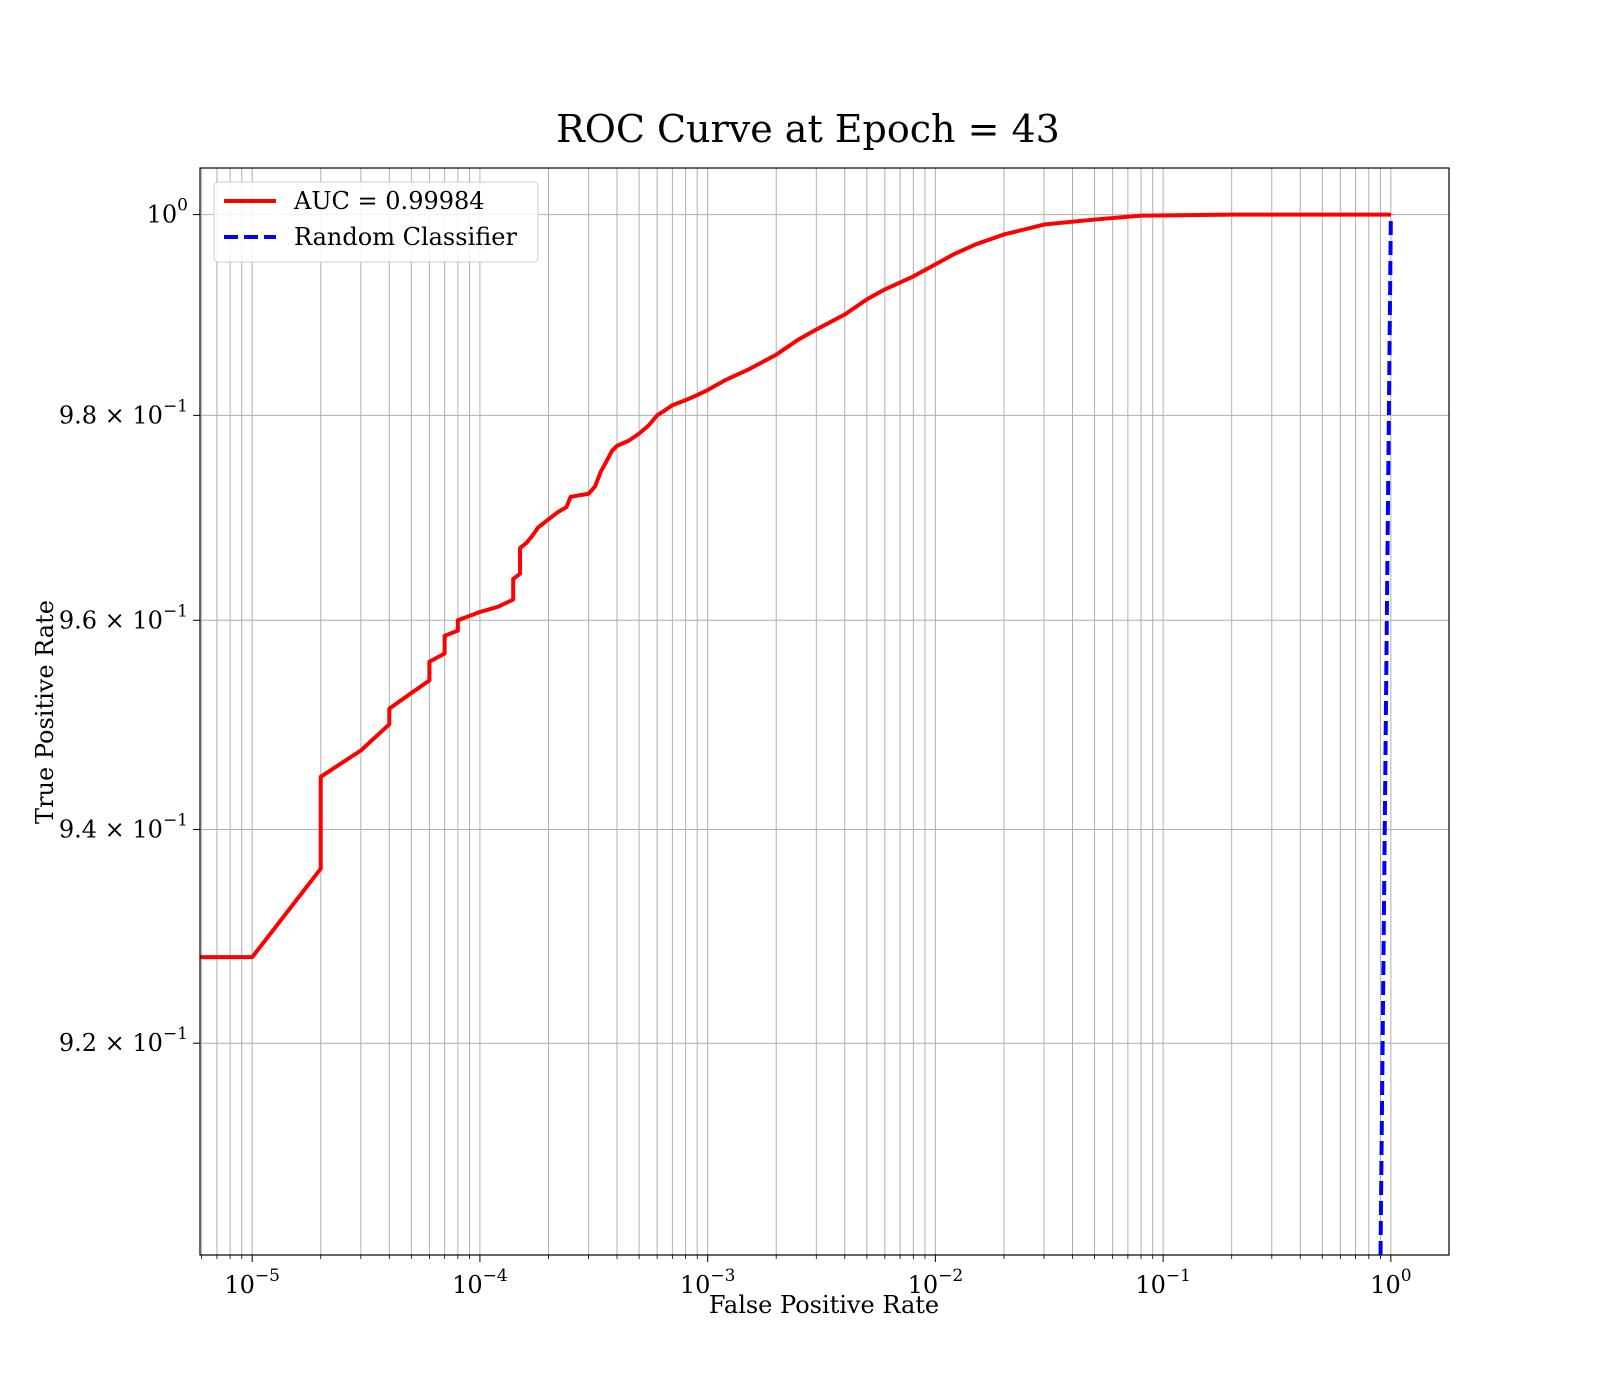 This screenshot has height=1400, width=1600. Describe the element at coordinates (824, 1305) in the screenshot. I see `x-axis-label: False Positive Rate` at that location.